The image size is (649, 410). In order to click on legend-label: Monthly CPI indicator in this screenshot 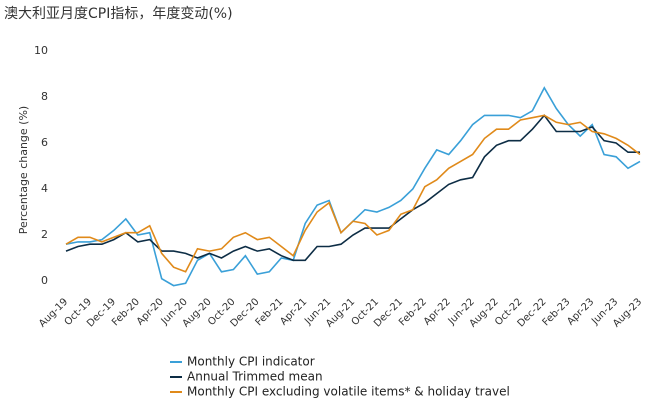, I will do `click(251, 362)`.